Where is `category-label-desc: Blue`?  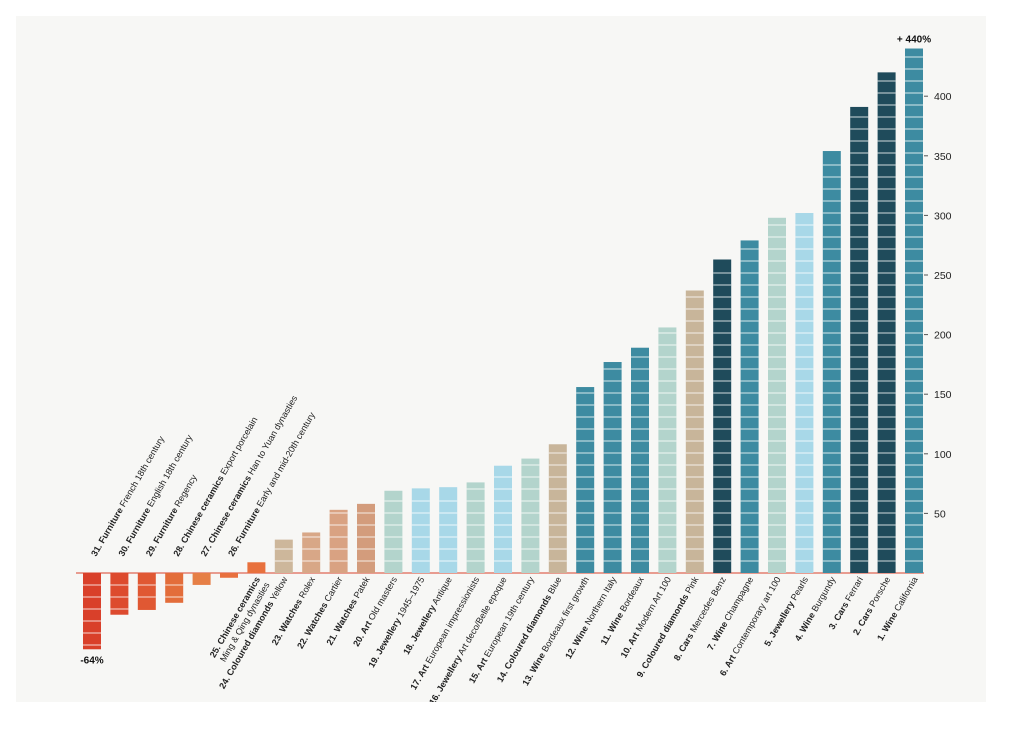
category-label-desc: Blue is located at coordinates (554, 586).